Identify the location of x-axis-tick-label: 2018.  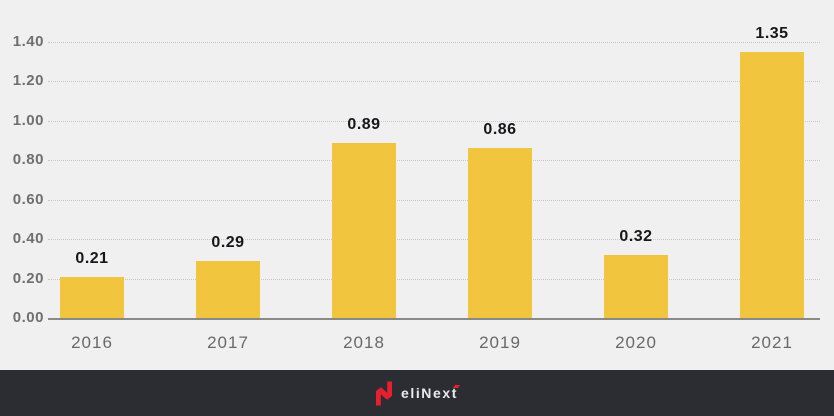
(364, 342).